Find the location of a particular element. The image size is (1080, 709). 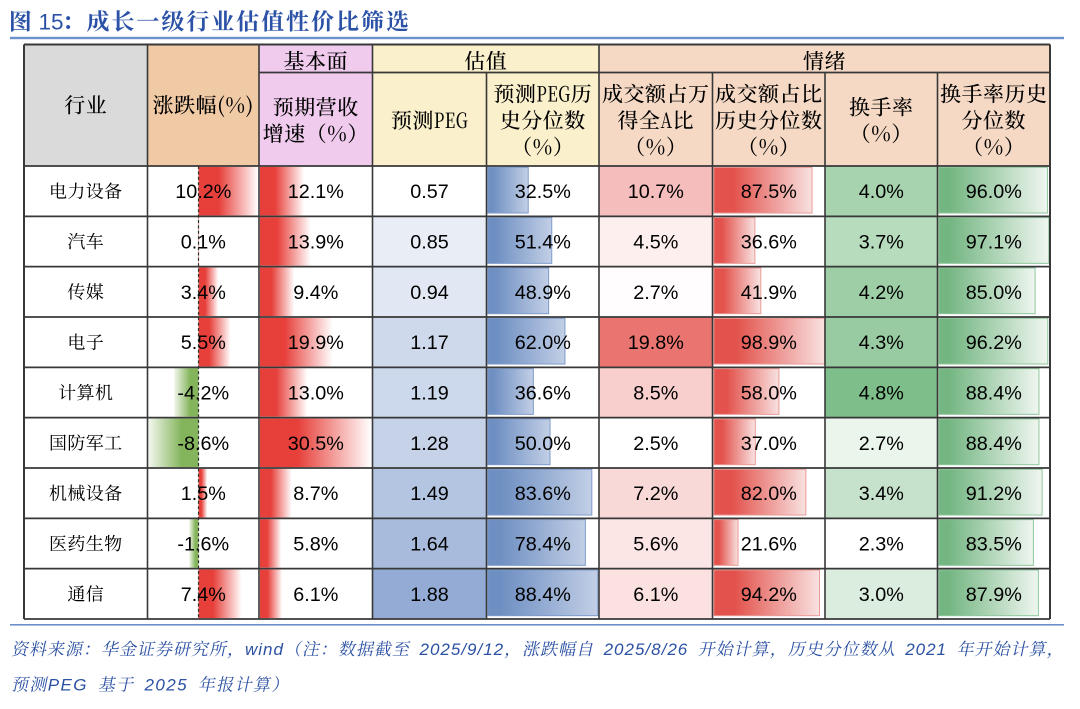

svg-text: 2.5% is located at coordinates (655, 444).